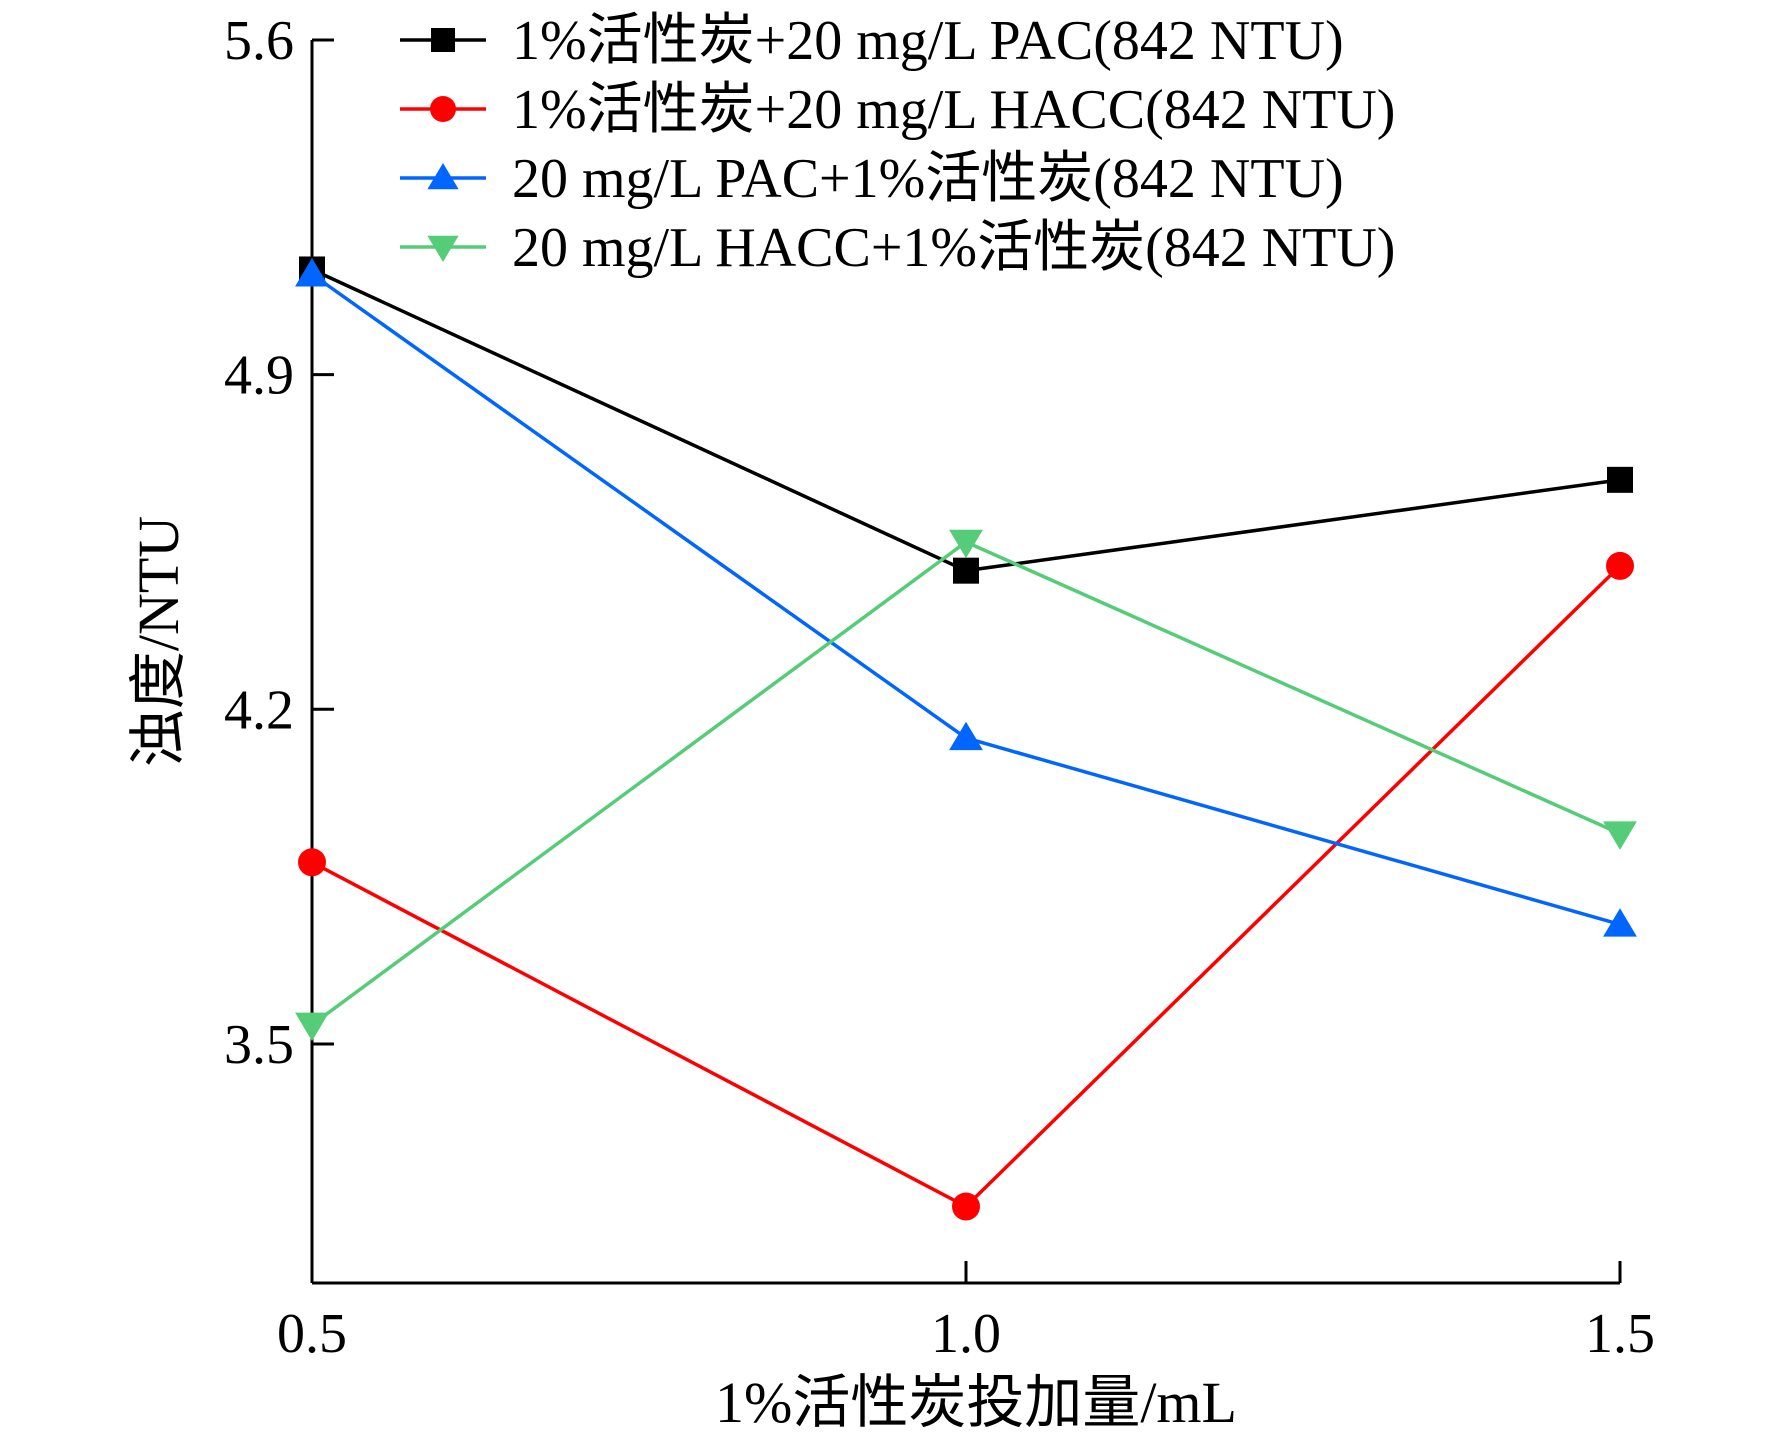 The width and height of the screenshot is (1772, 1446). I want to click on legend-label: 20 mg/L PAC+1%活性炭(842 NTU), so click(928, 179).